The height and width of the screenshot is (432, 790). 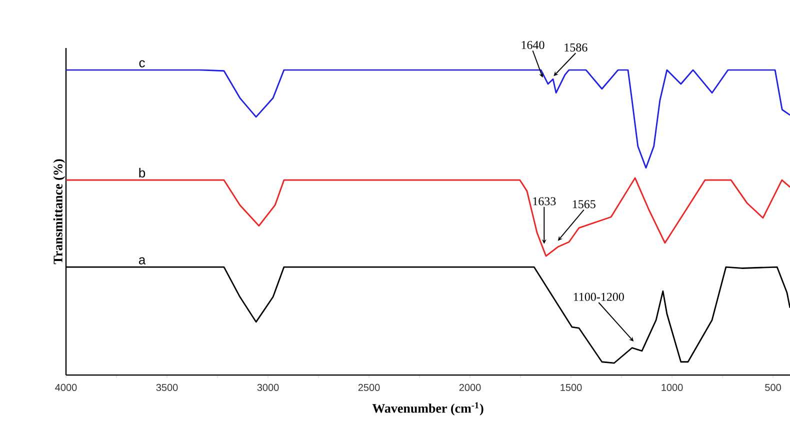 I want to click on x-tick-label: 3500, so click(x=167, y=388).